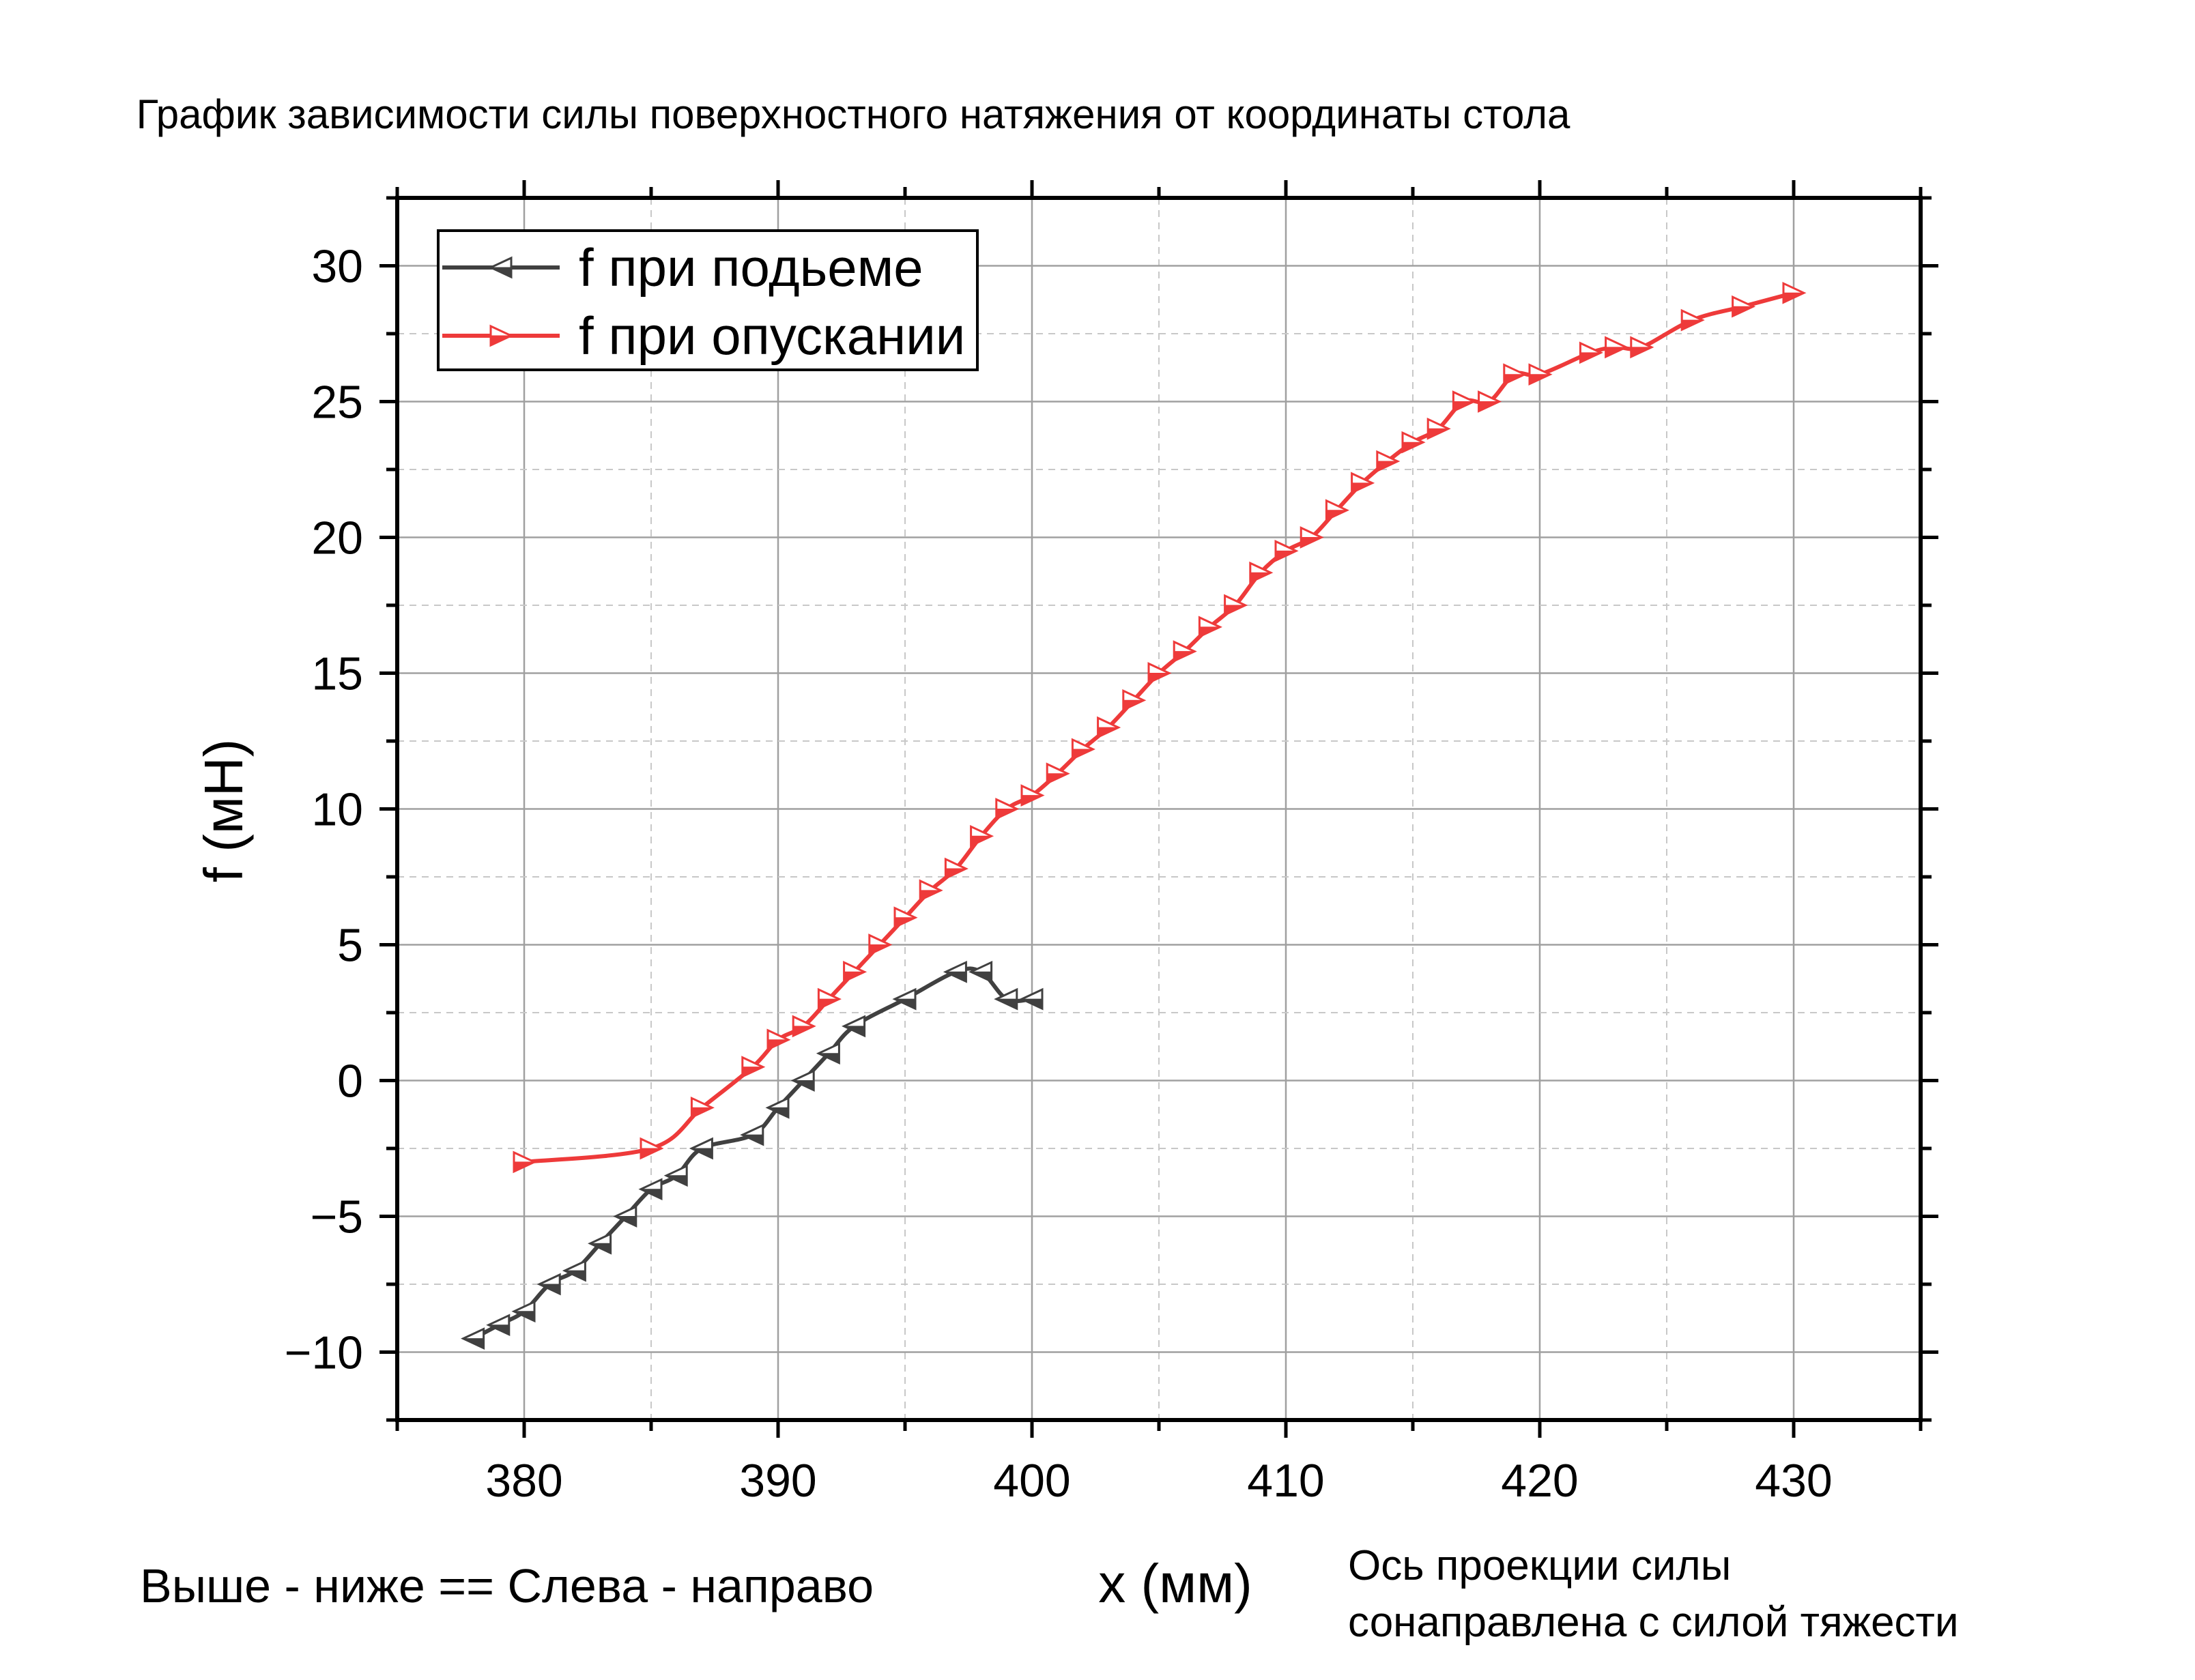 This screenshot has height=1680, width=2195. I want to click on legend-marker-fill, so click(501, 272).